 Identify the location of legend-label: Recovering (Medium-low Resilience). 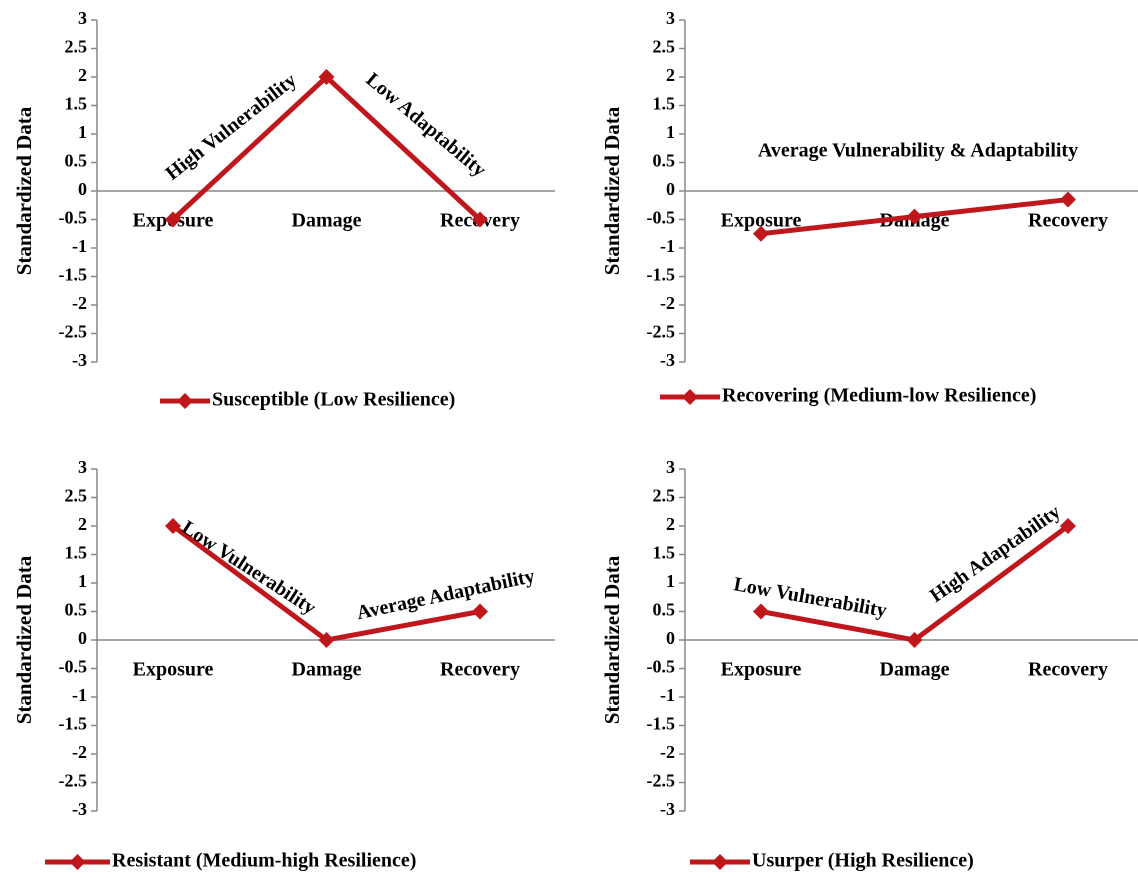
(879, 396).